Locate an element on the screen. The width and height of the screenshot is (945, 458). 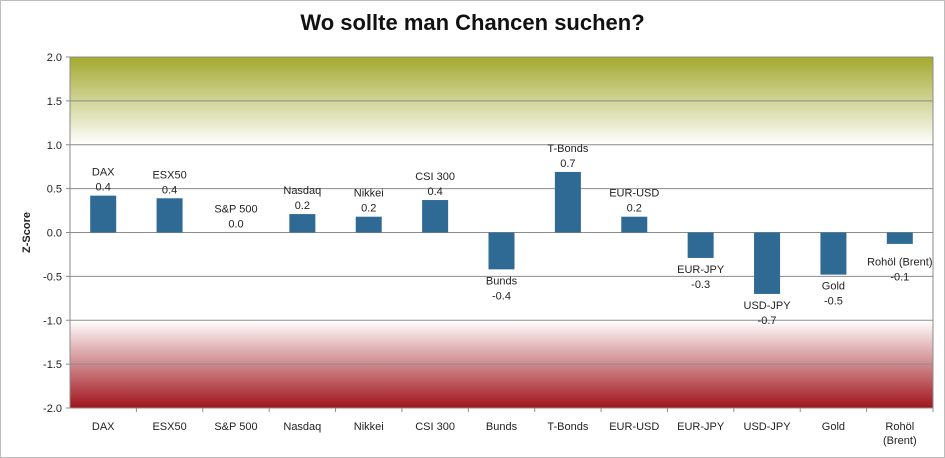
y-tick-label: -1.0 is located at coordinates (52, 321).